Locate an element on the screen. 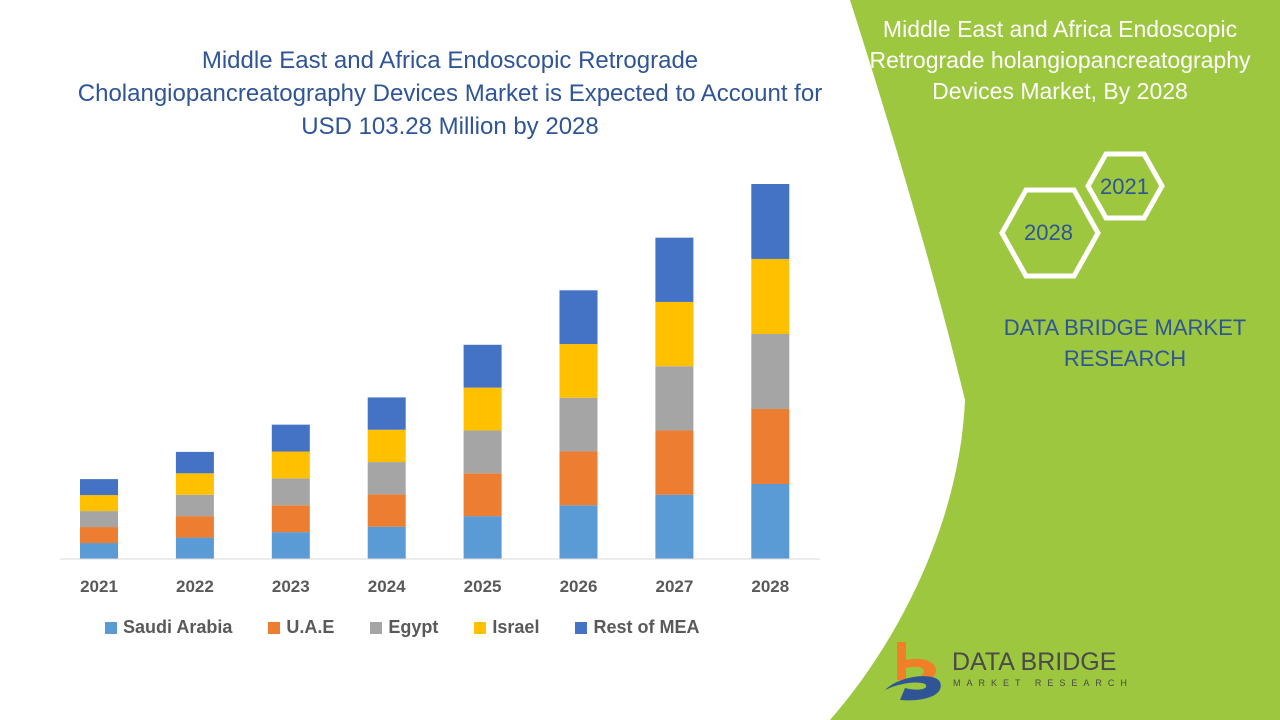 This screenshot has height=720, width=1280. bar-2028-israel is located at coordinates (770, 296).